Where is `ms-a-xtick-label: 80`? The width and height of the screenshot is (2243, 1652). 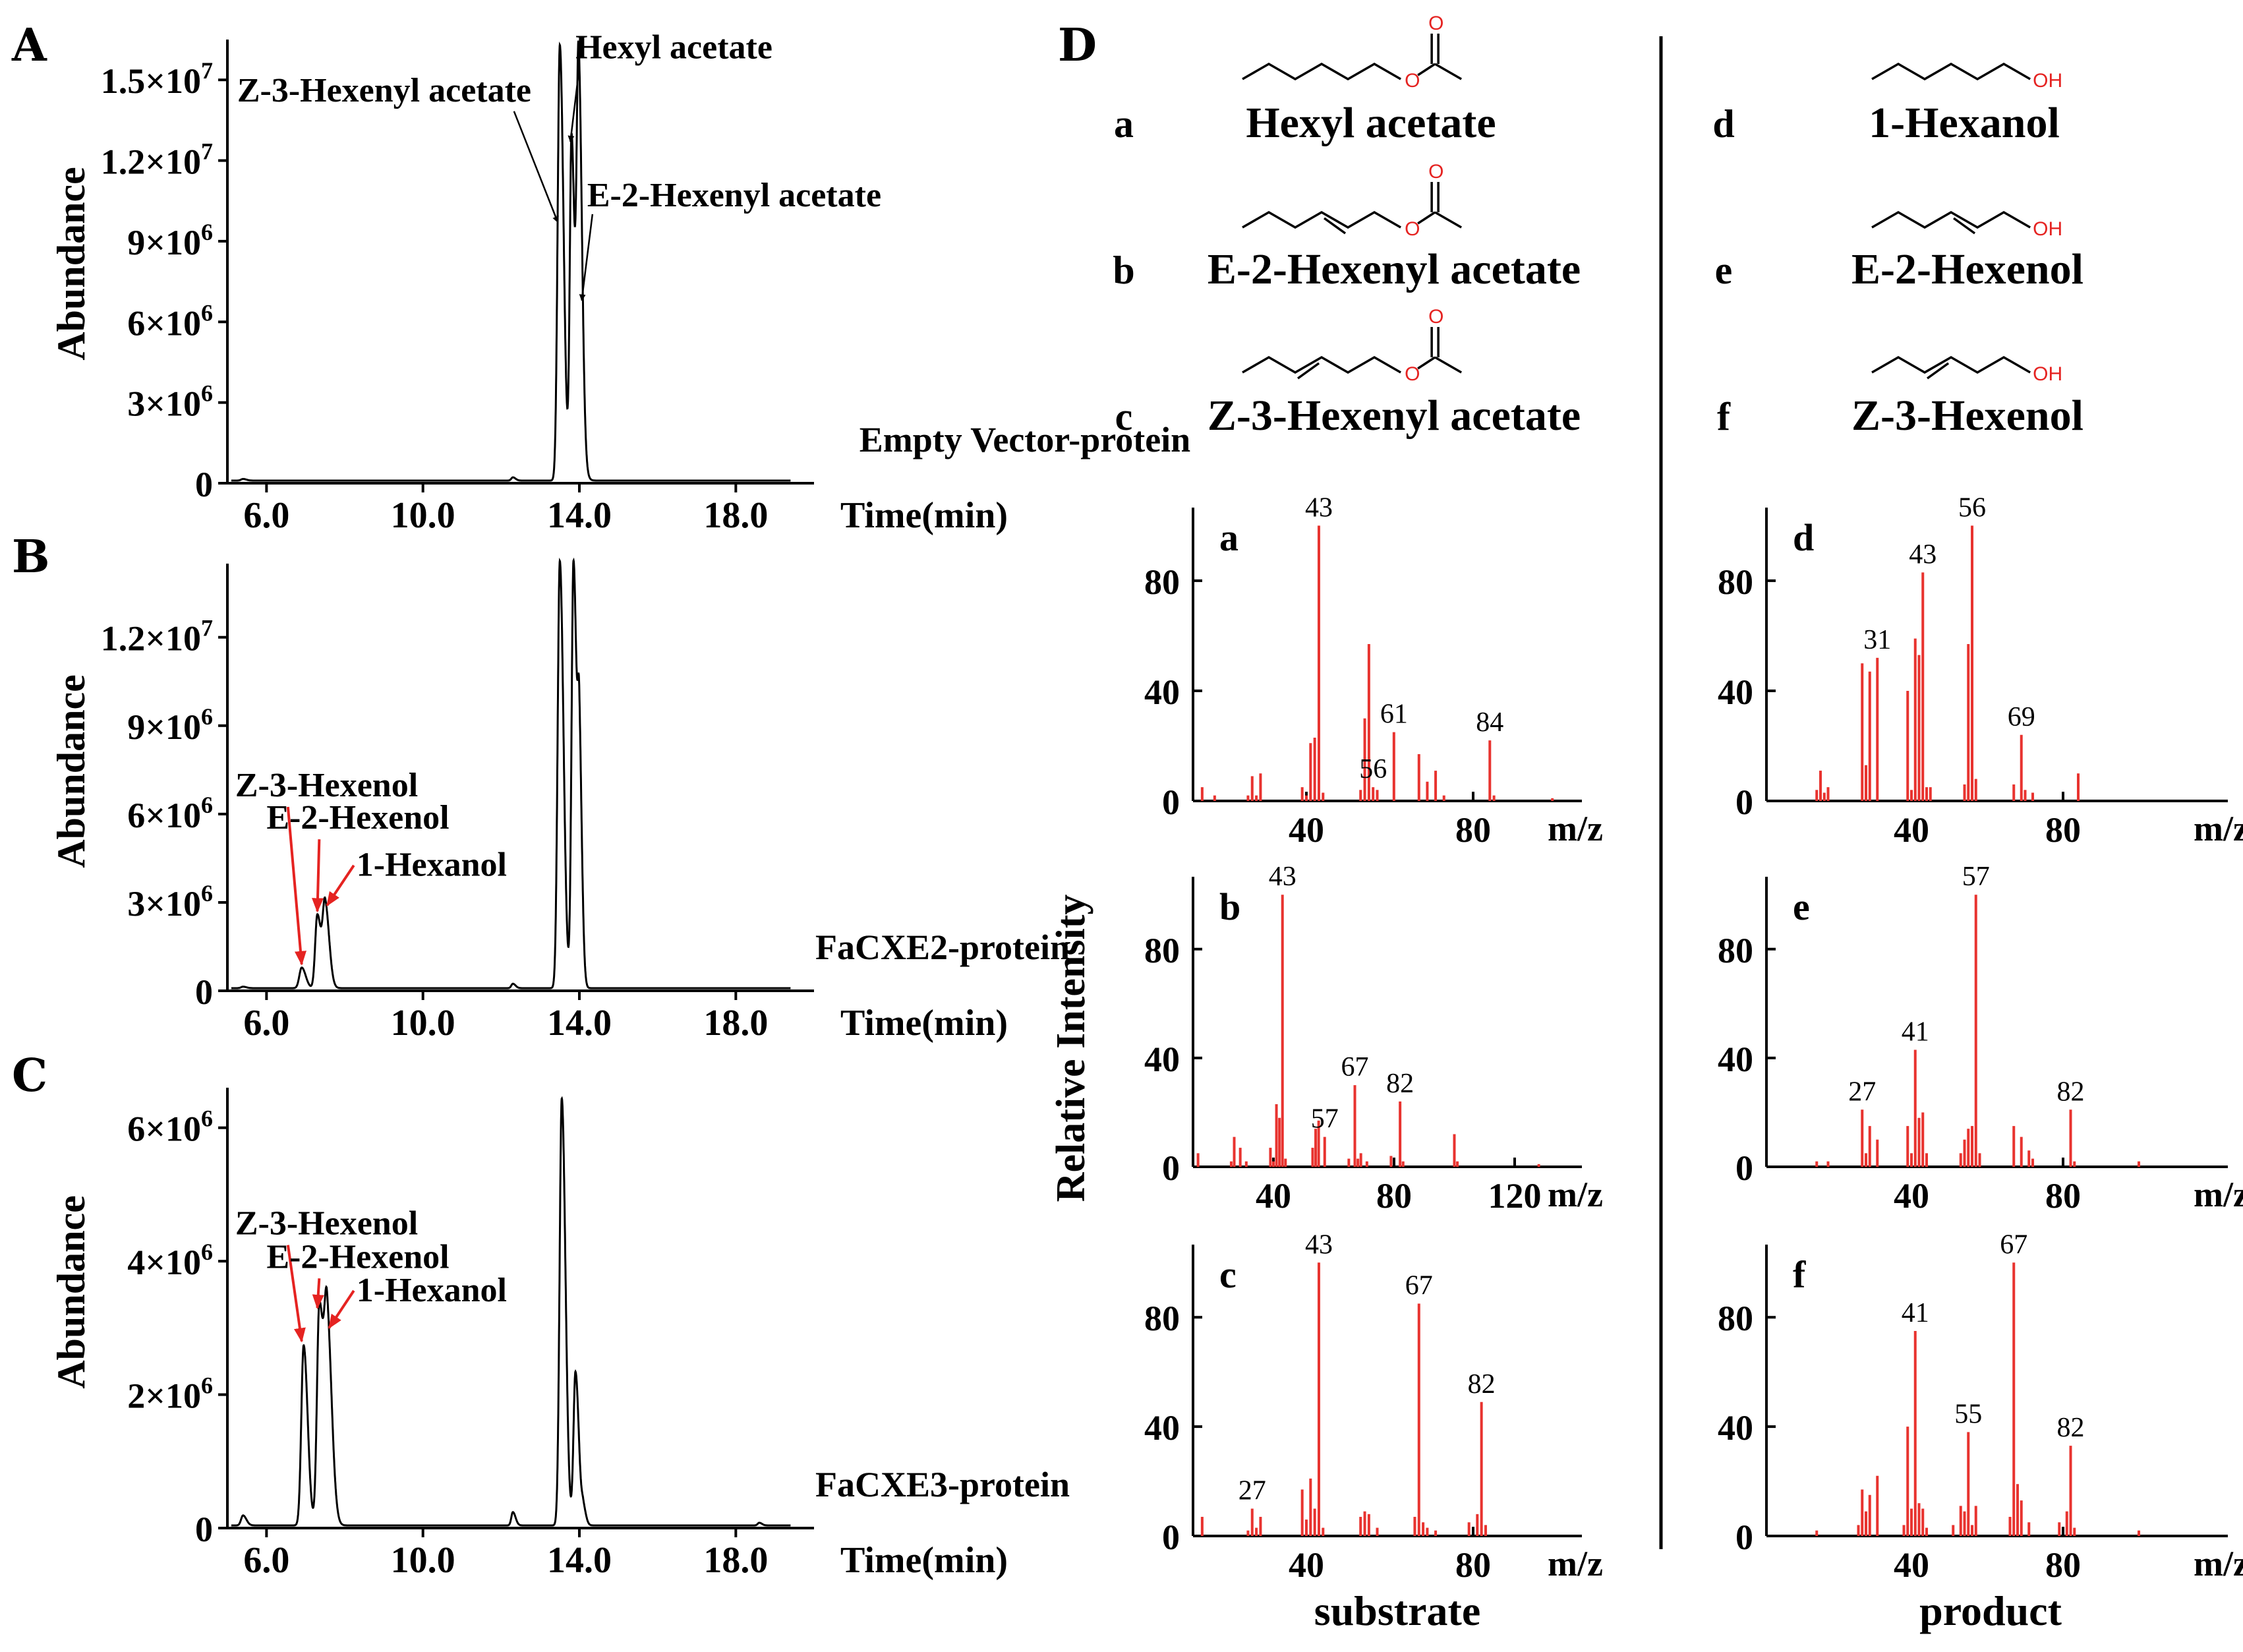 ms-a-xtick-label: 80 is located at coordinates (1473, 830).